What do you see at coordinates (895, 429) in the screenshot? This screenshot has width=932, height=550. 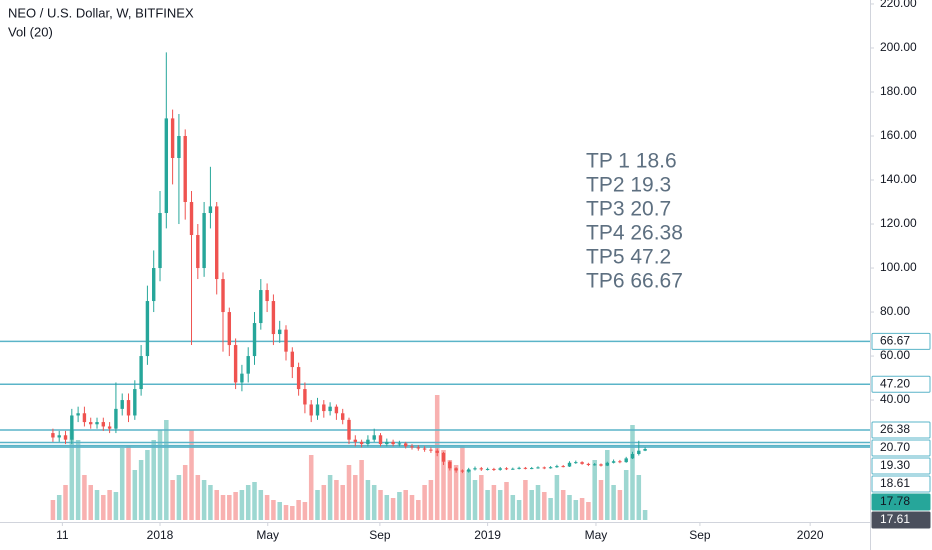 I see `price-label: 26.38` at bounding box center [895, 429].